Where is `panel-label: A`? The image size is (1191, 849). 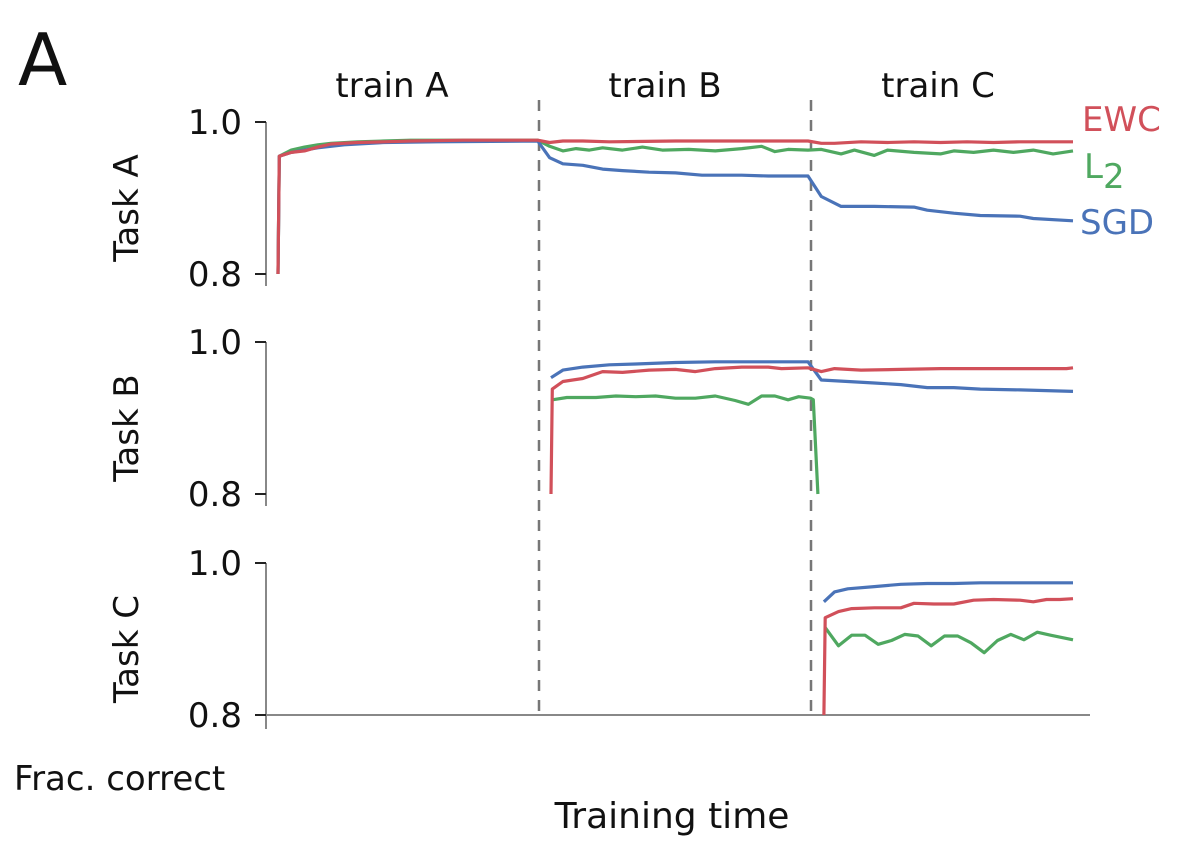 panel-label: A is located at coordinates (42, 60).